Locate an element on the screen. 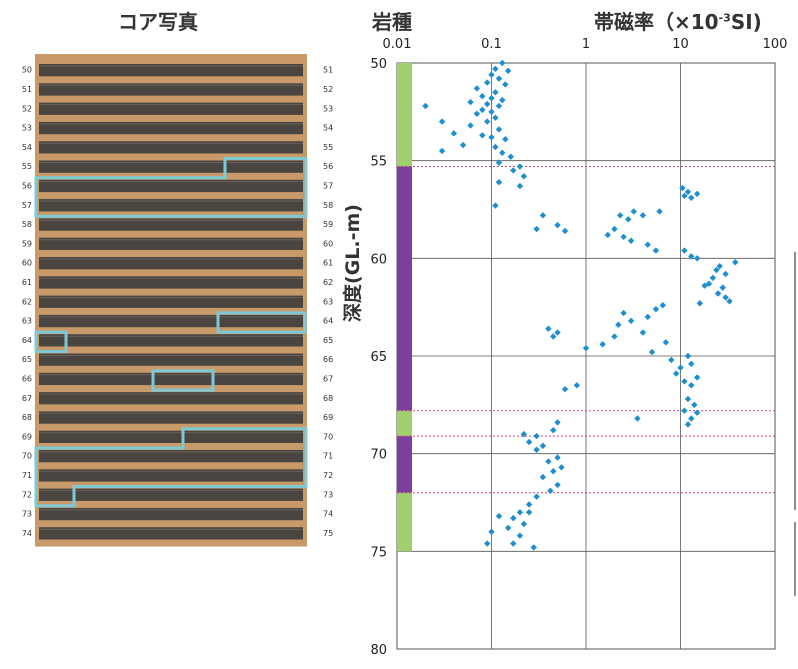  x-tick-label: 1 is located at coordinates (586, 44).